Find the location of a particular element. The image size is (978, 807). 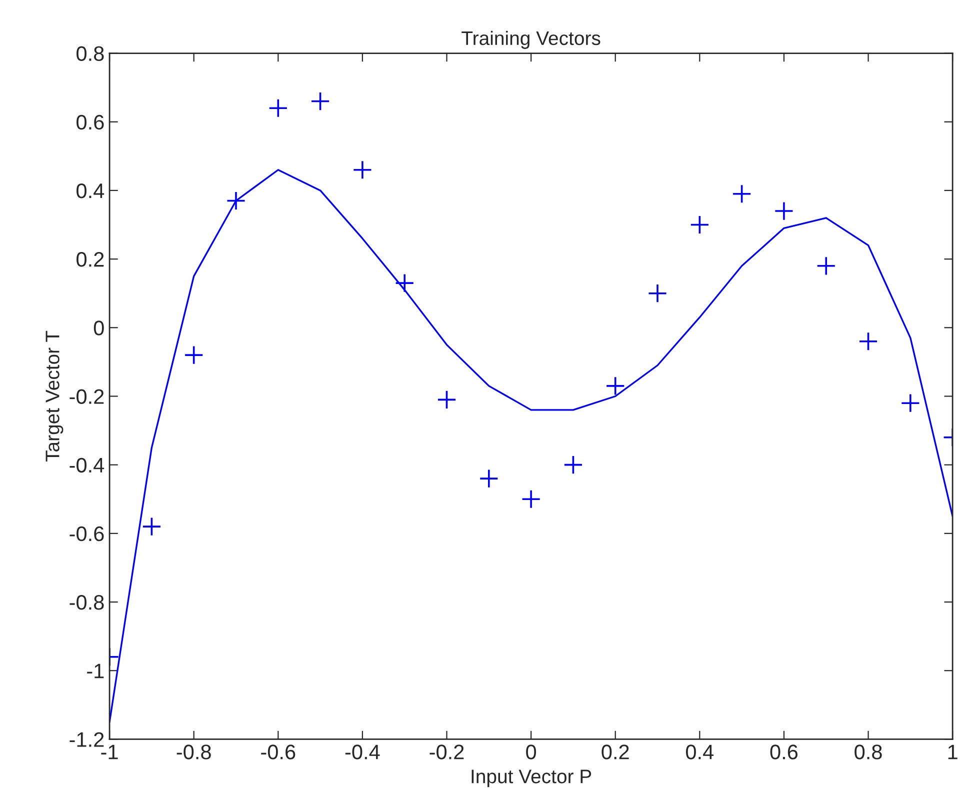

y-tick-label: -0.2 is located at coordinates (87, 396).